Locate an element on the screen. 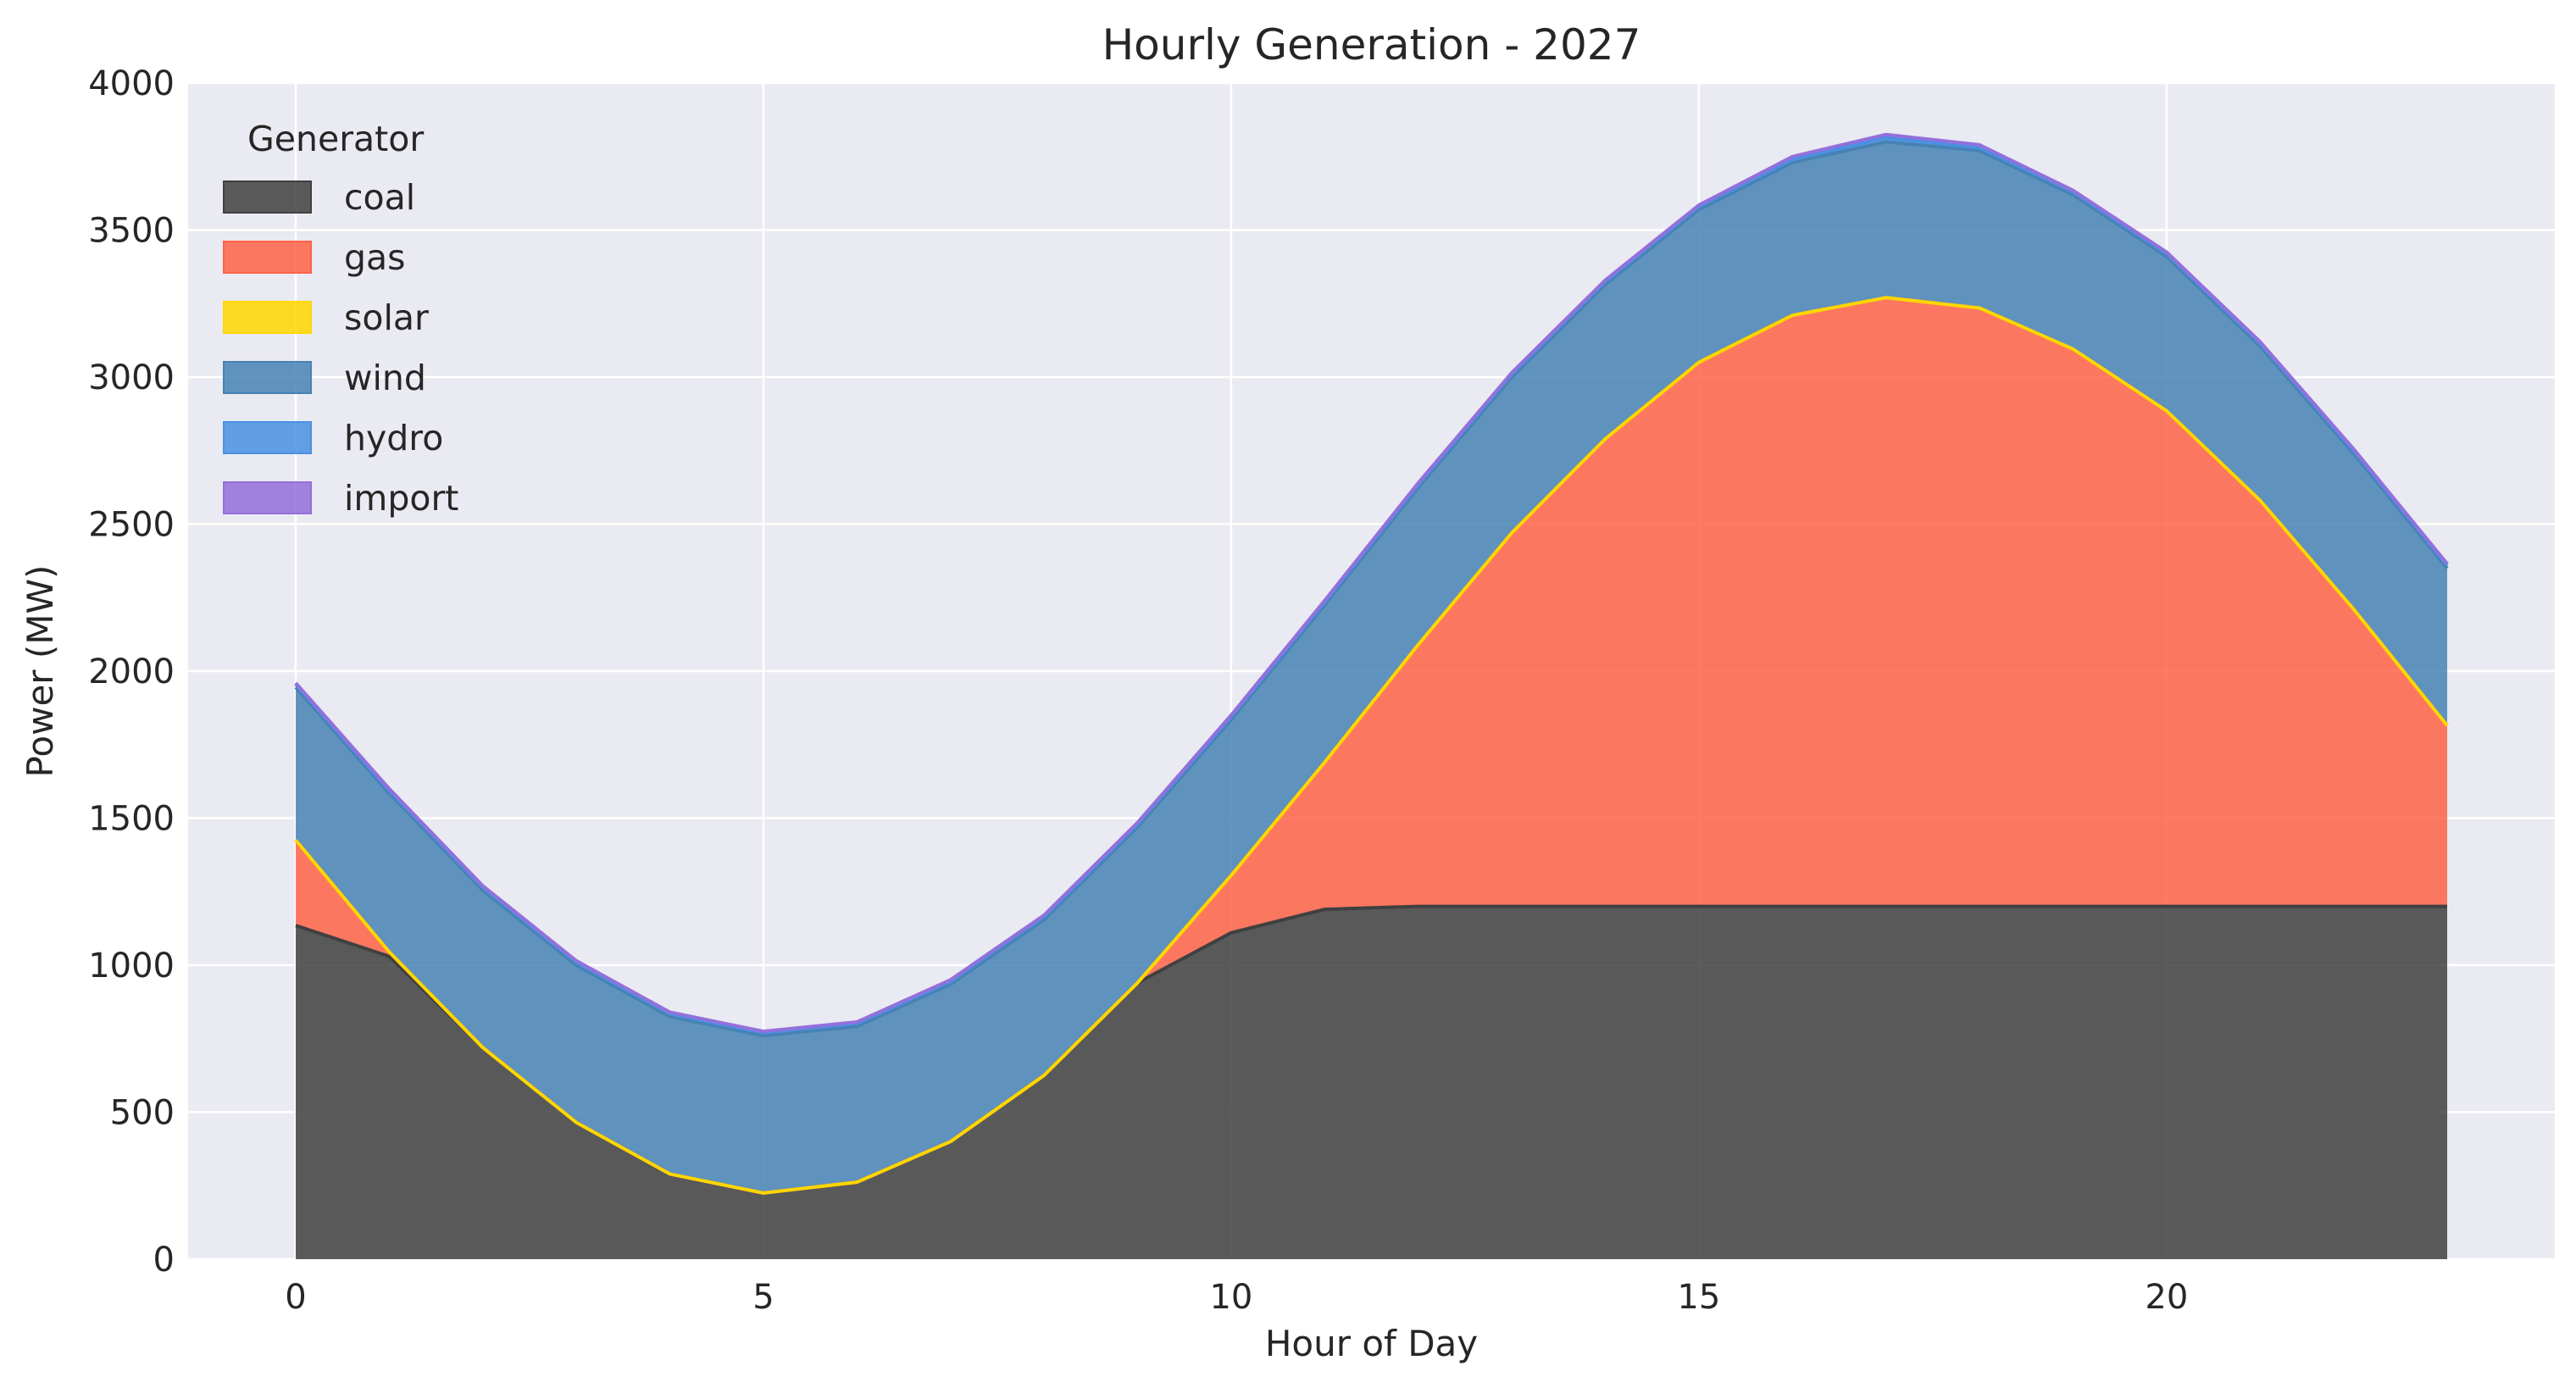 The width and height of the screenshot is (2576, 1388). legend-label-import: import is located at coordinates (401, 498).